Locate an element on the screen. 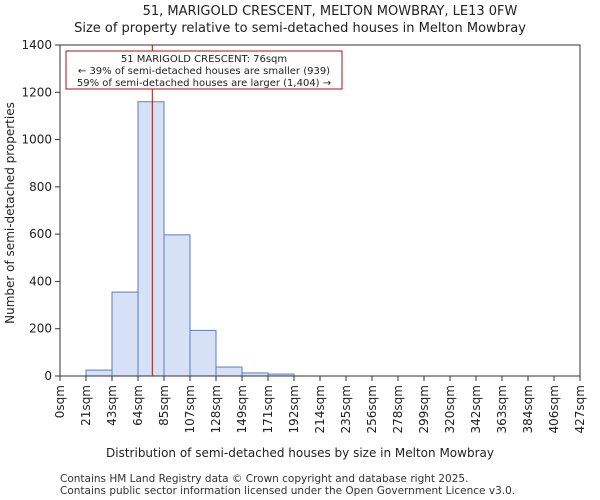 This screenshot has height=500, width=600. x-tick-label-85sqm: 85sqm is located at coordinates (164, 405).